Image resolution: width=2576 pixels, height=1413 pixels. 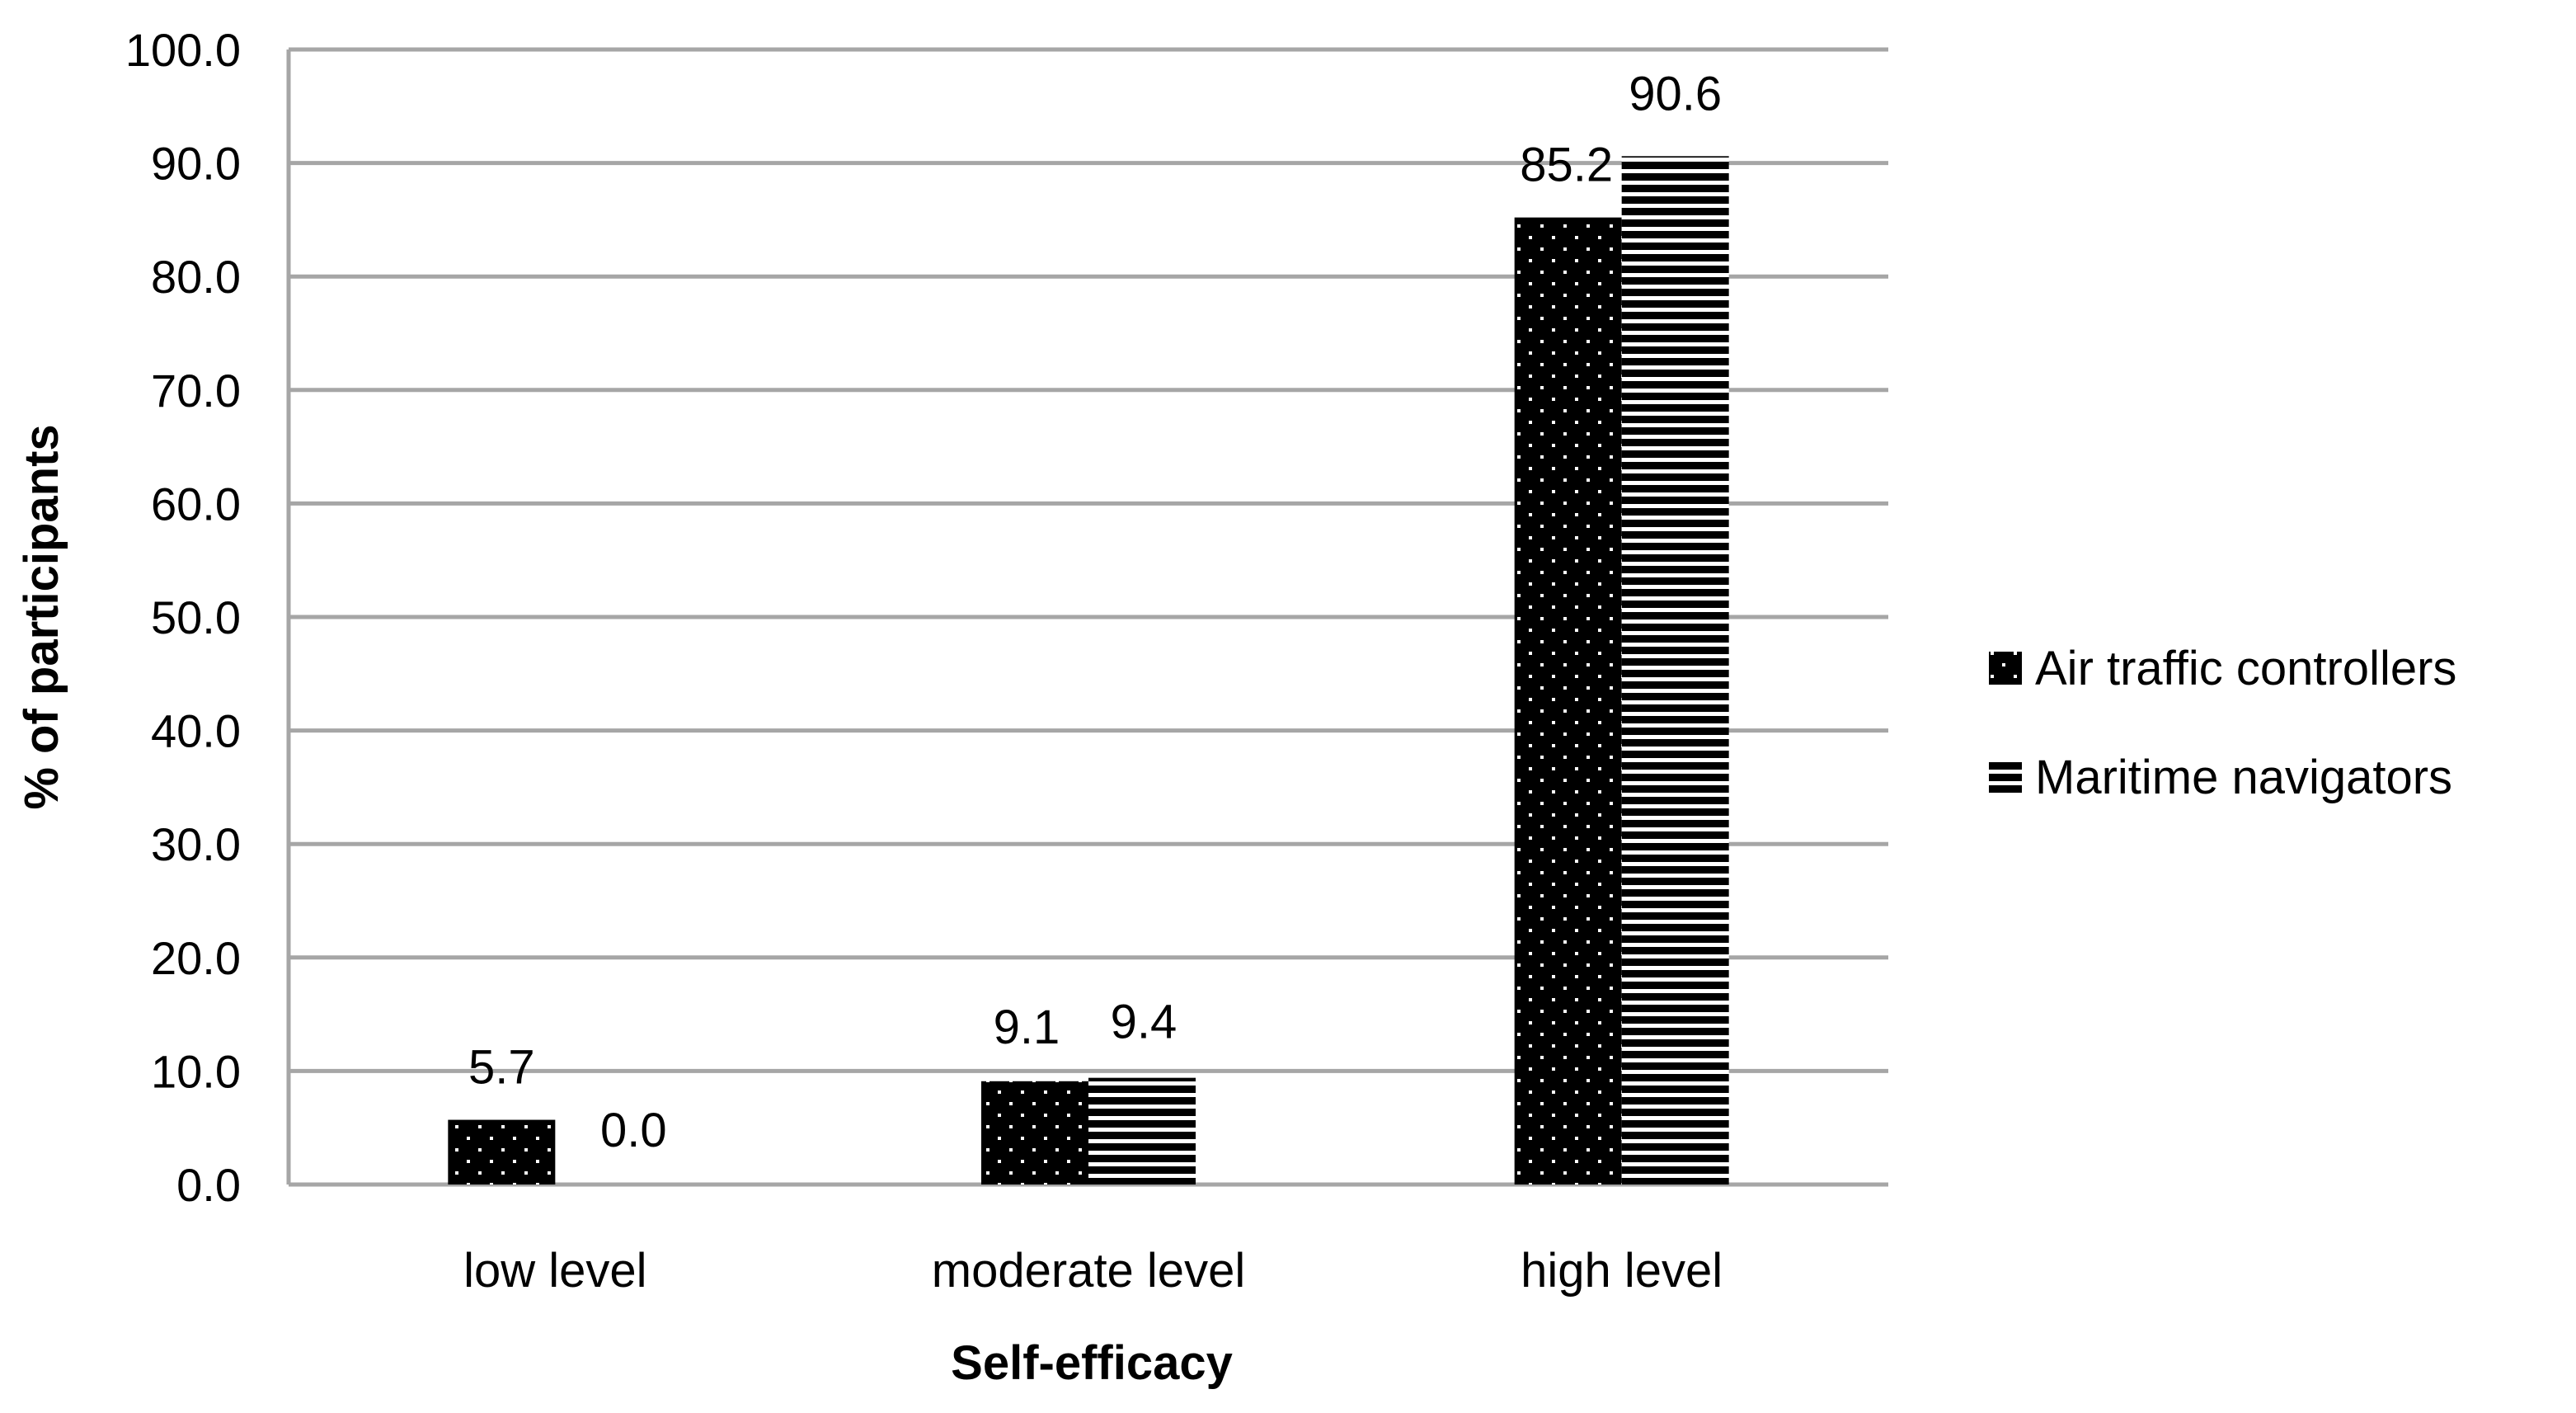 I want to click on legend-label: Maritime navigators, so click(x=2243, y=777).